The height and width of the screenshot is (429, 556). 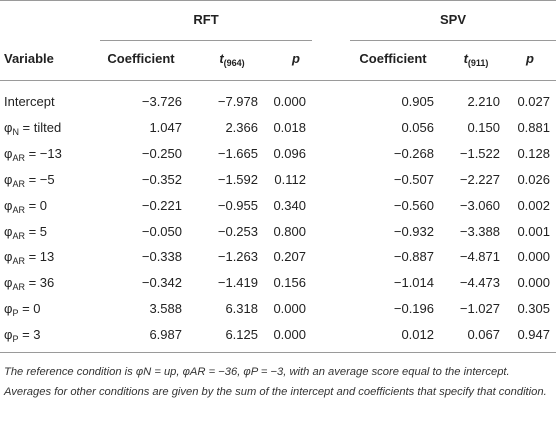 What do you see at coordinates (483, 101) in the screenshot?
I see `cell: 2.210` at bounding box center [483, 101].